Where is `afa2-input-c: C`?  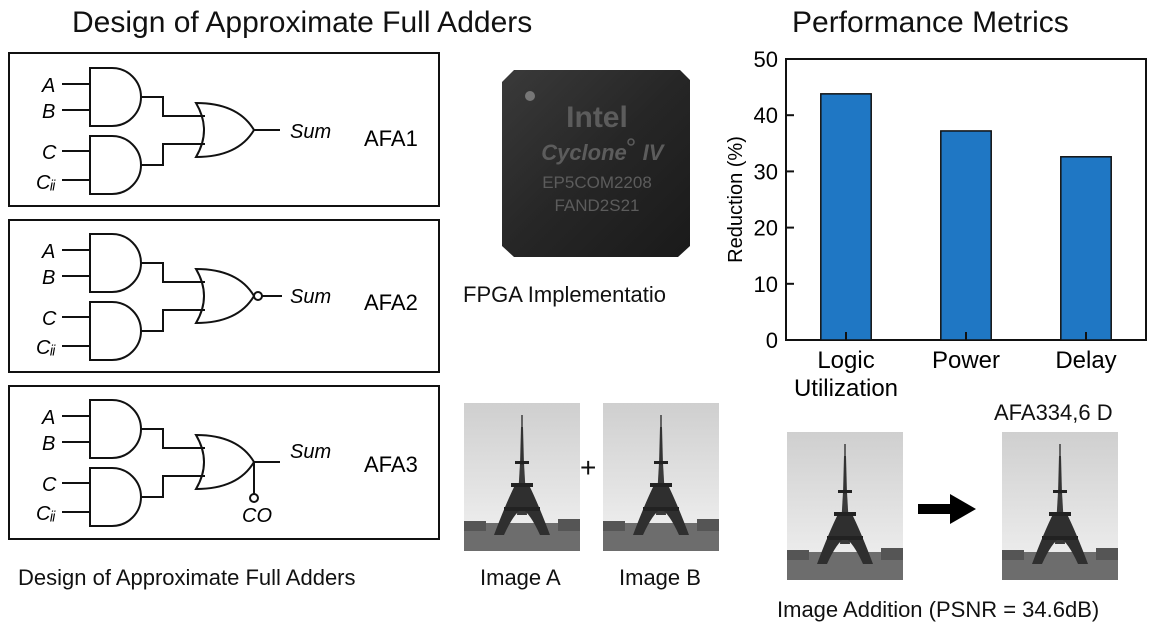
afa2-input-c: C is located at coordinates (49, 319).